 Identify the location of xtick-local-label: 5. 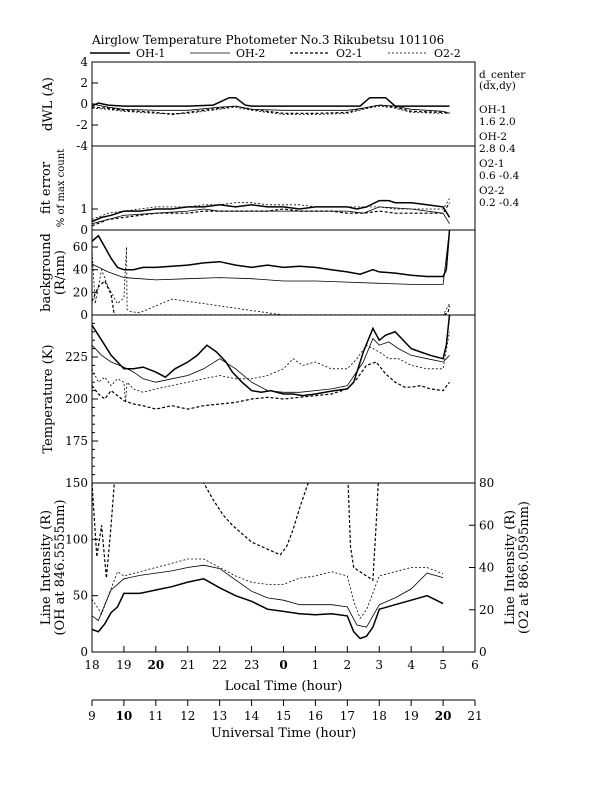
(443, 665).